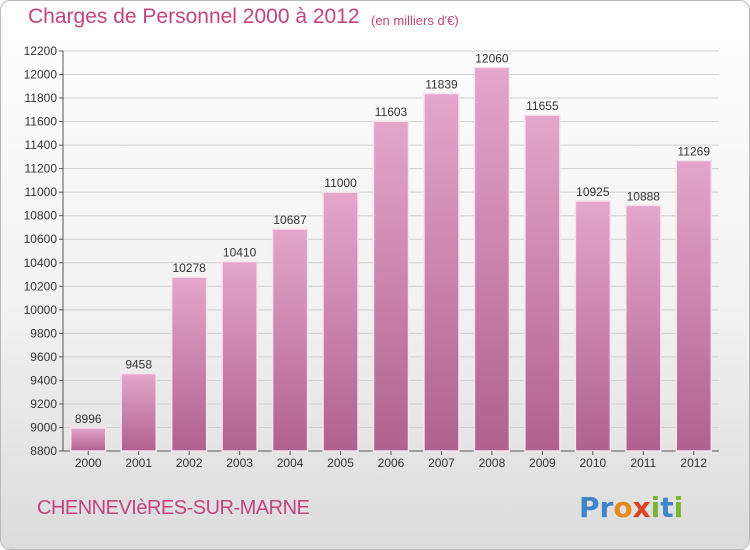  Describe the element at coordinates (644, 196) in the screenshot. I see `data-label: 10888` at that location.